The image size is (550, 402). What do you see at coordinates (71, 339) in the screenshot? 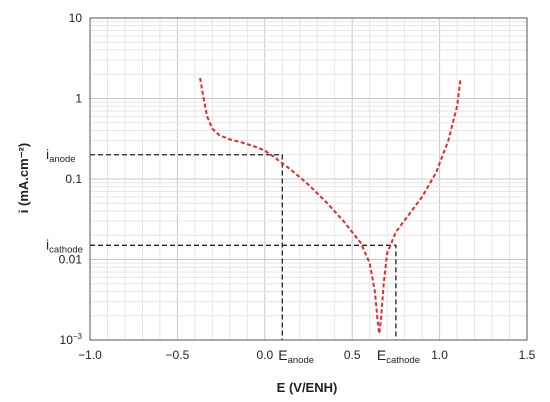
I see `y-tick-label: 10−3` at bounding box center [71, 339].